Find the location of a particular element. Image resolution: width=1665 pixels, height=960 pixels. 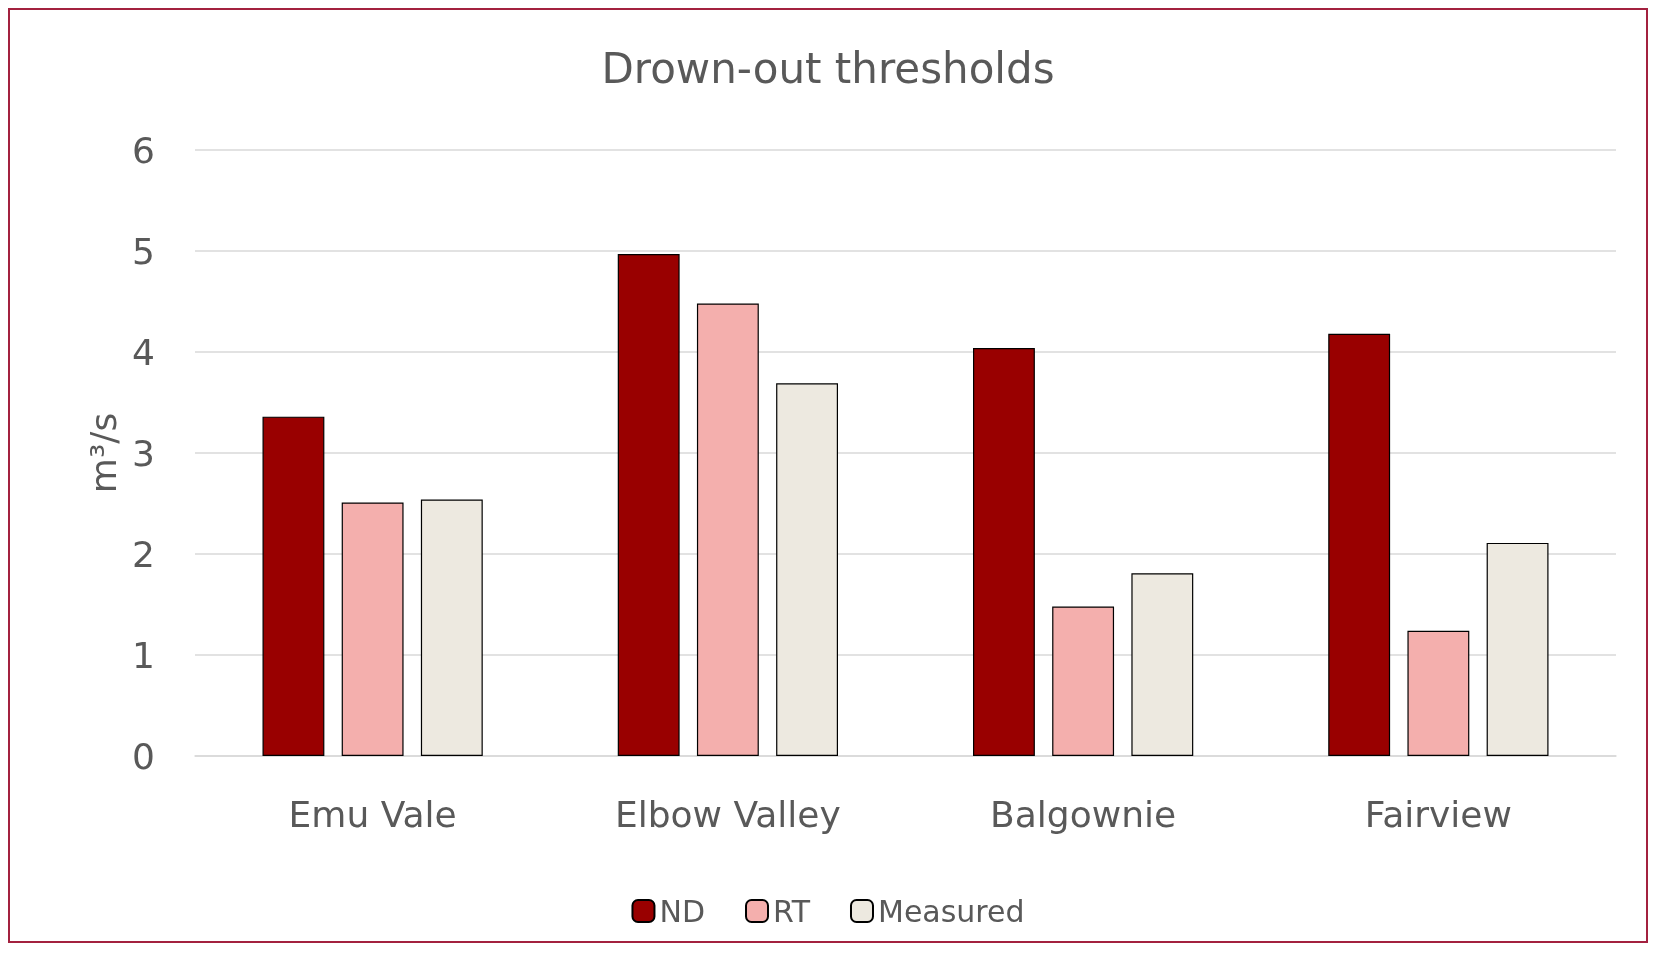

y-tick-label: 1 is located at coordinates (143, 655).